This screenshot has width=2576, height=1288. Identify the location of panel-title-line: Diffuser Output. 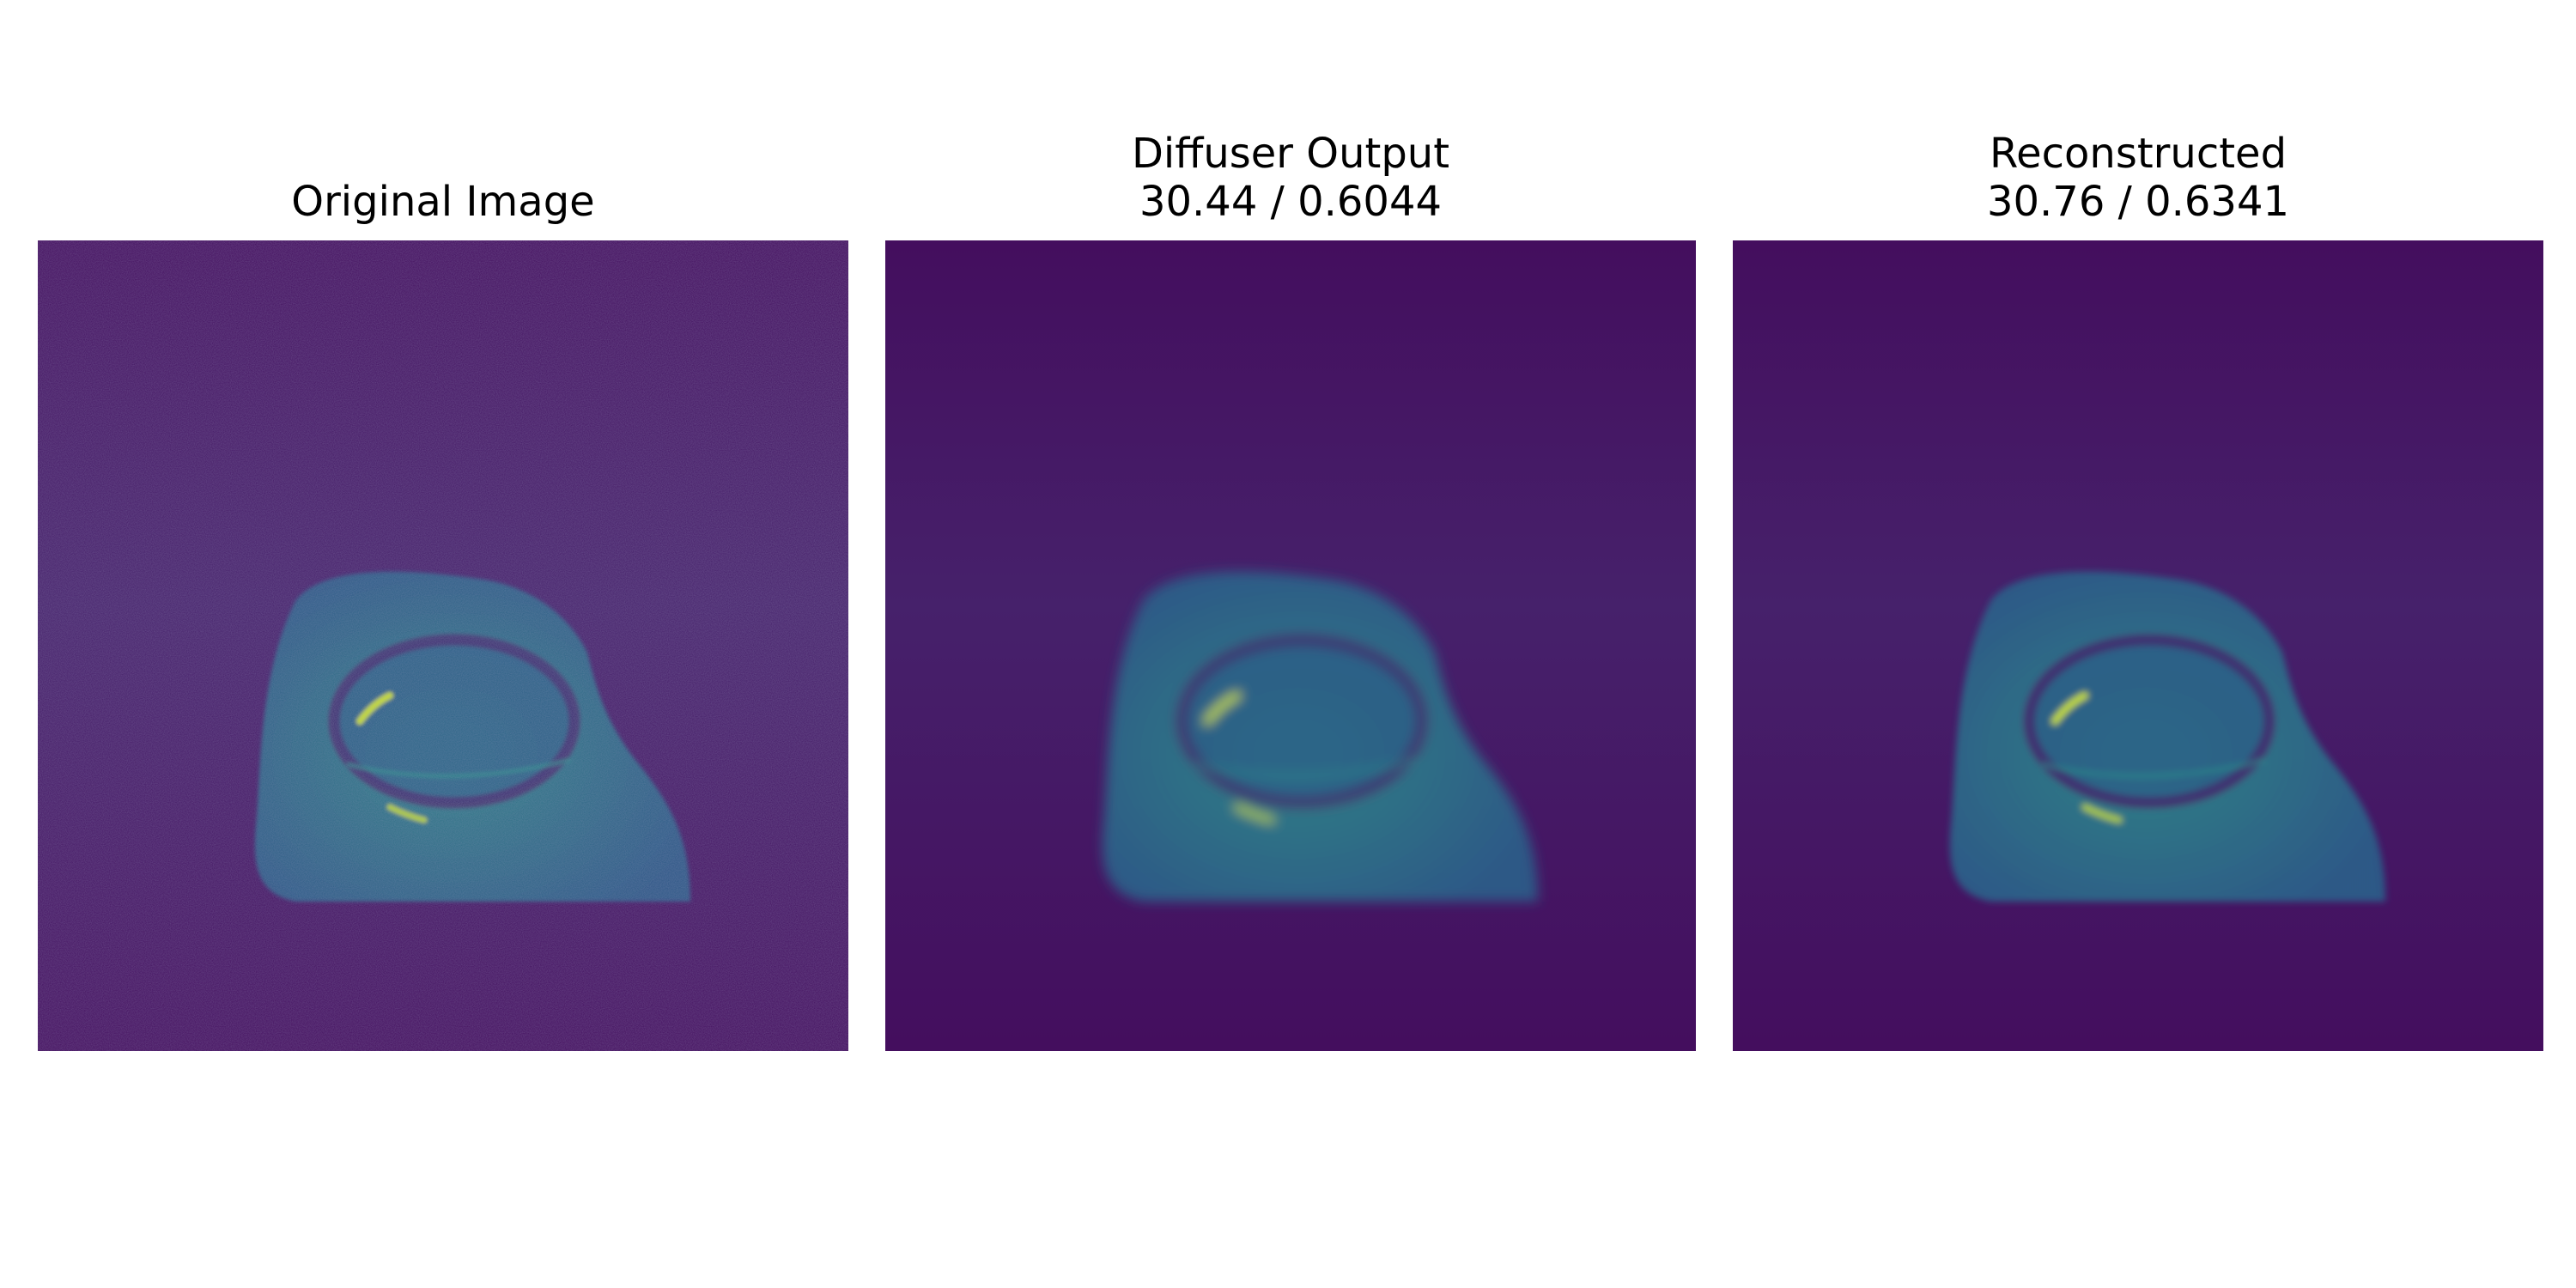
(1290, 154).